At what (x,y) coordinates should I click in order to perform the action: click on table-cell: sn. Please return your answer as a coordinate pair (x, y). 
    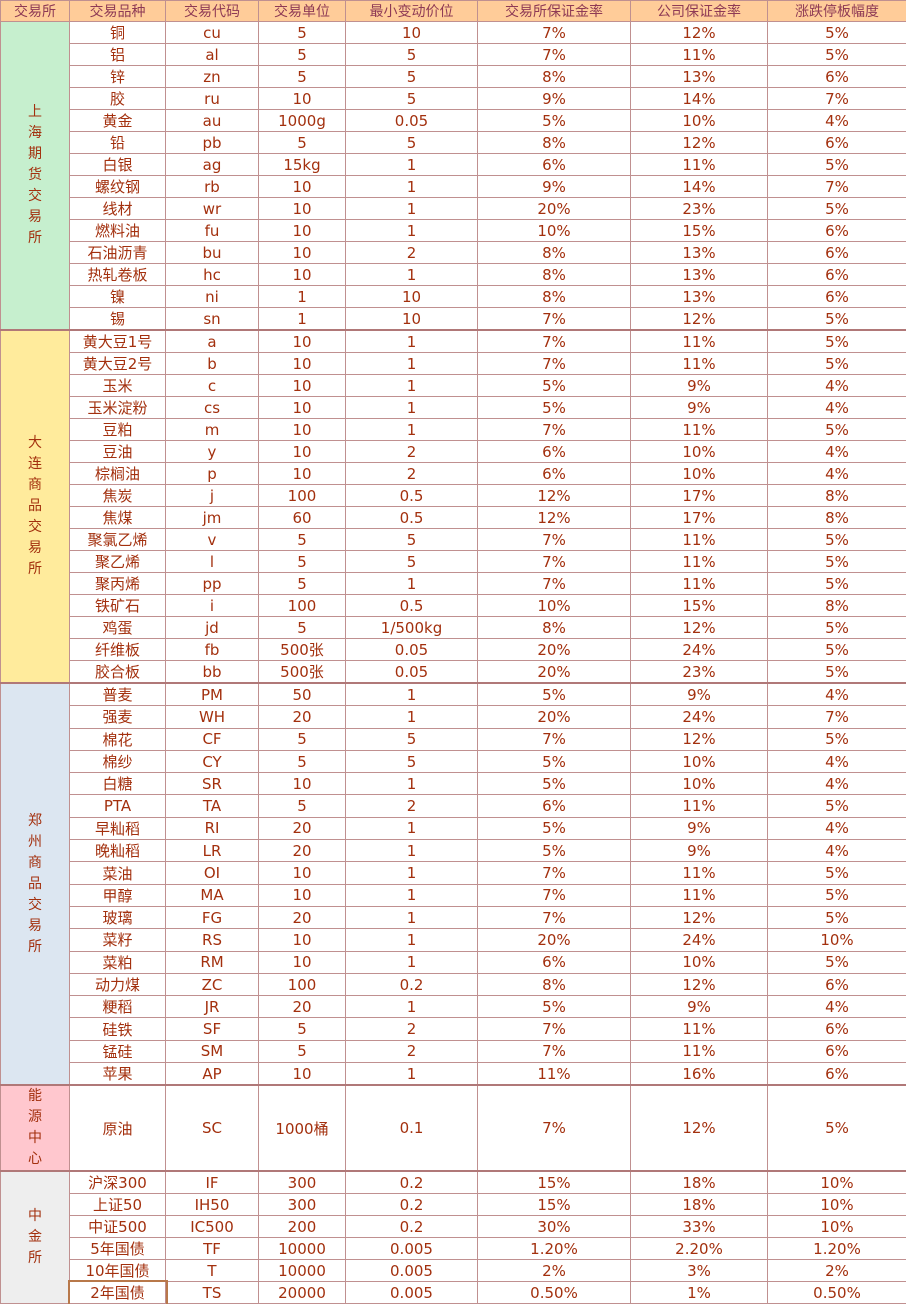
    Looking at the image, I should click on (212, 319).